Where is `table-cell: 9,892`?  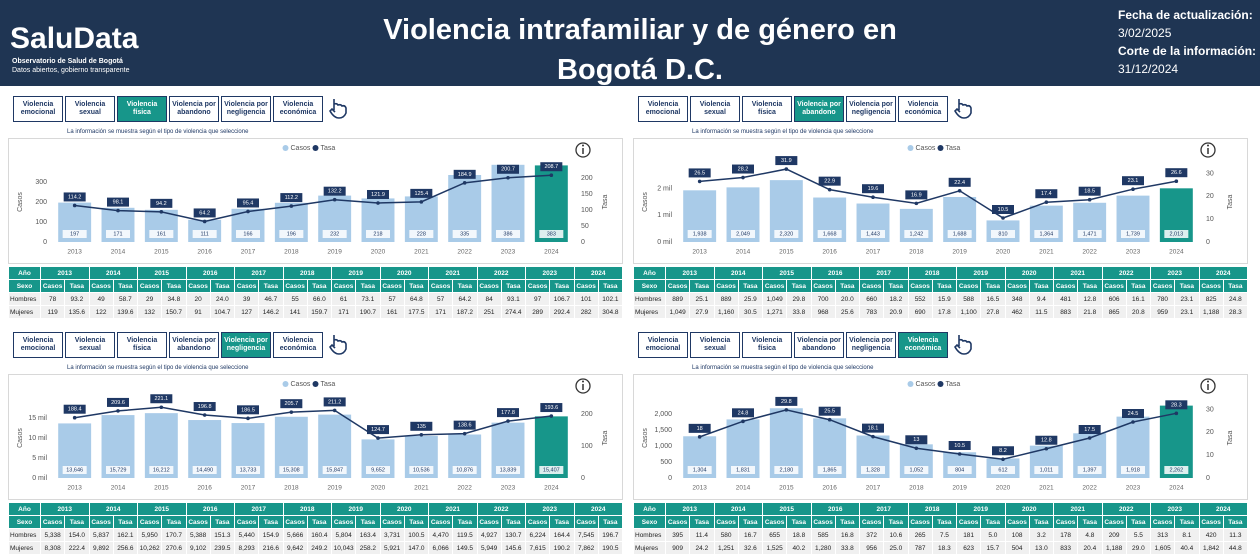
table-cell: 9,892 is located at coordinates (101, 548).